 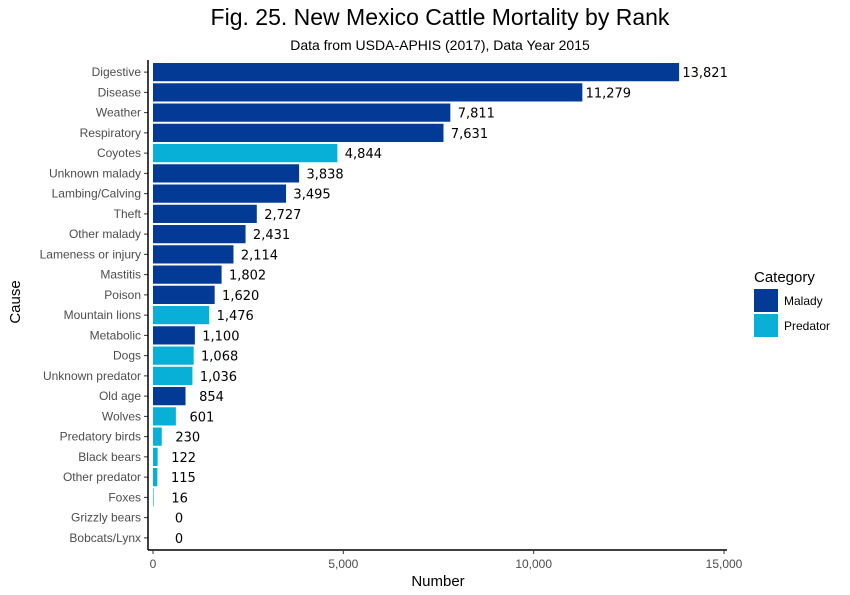 What do you see at coordinates (128, 214) in the screenshot?
I see `y-tick-label: Theft` at bounding box center [128, 214].